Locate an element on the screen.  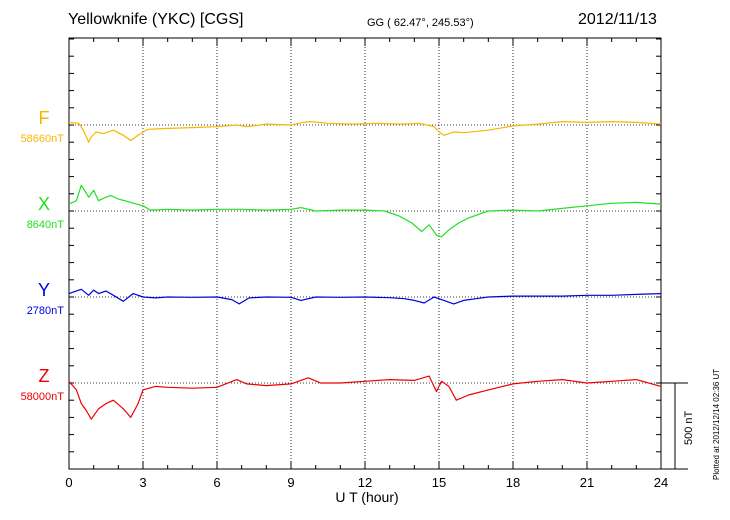
series-name-z: Z is located at coordinates (44, 376).